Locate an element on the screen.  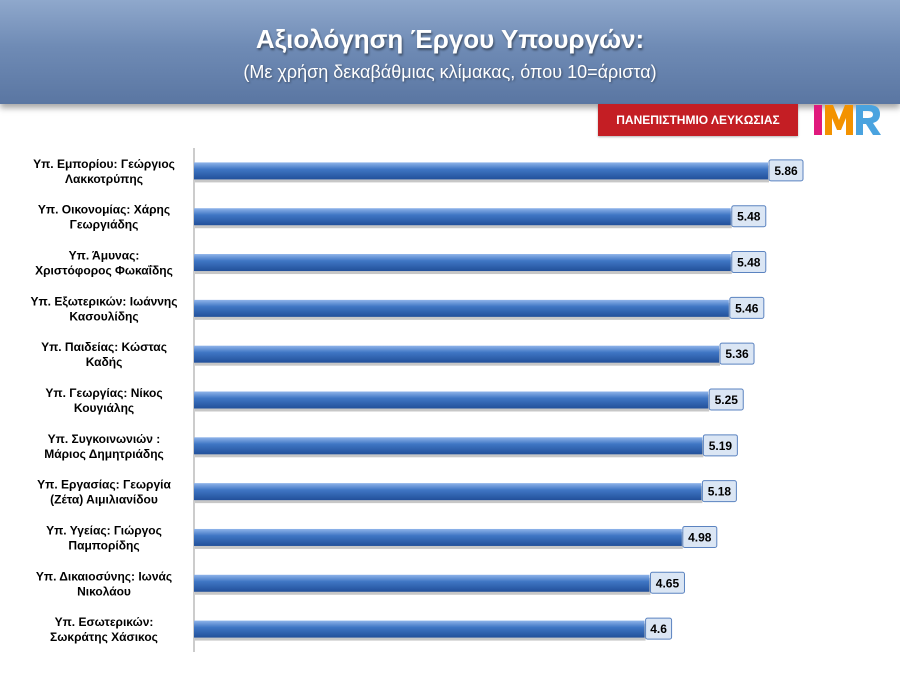
category-label-line: Υπ. Άμυνας: is located at coordinates (104, 256).